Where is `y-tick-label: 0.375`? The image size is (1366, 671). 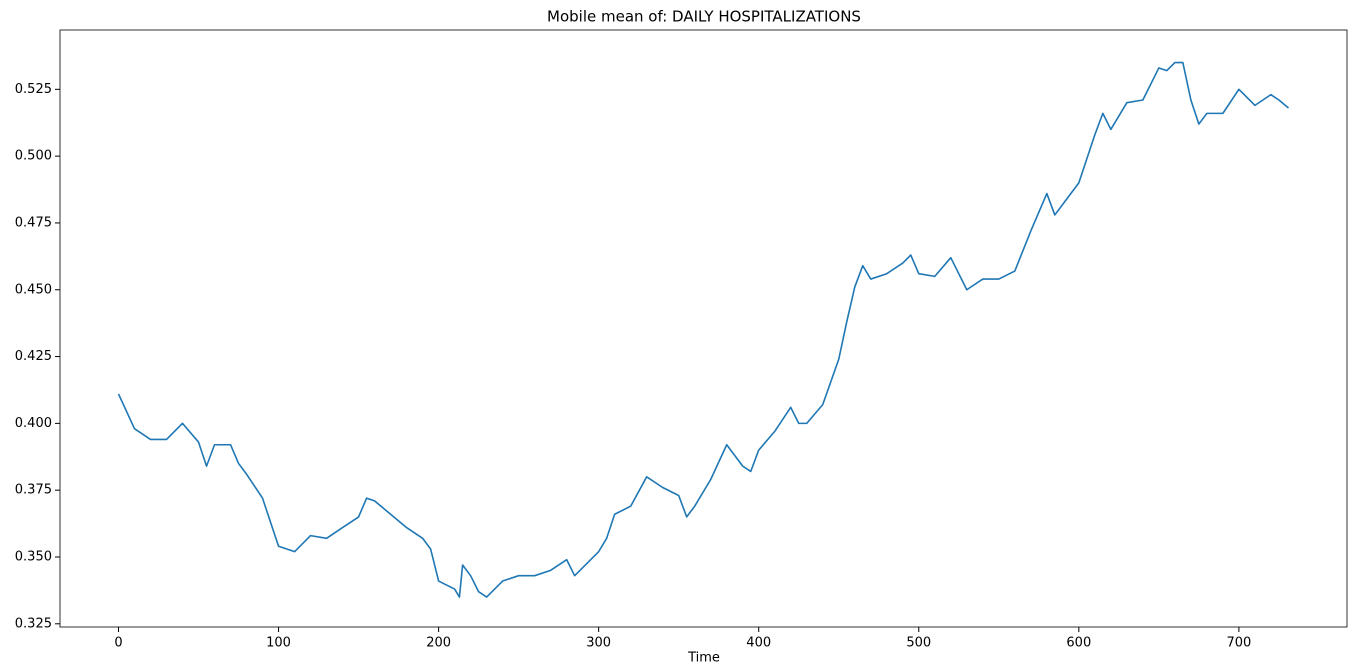
y-tick-label: 0.375 is located at coordinates (33, 490).